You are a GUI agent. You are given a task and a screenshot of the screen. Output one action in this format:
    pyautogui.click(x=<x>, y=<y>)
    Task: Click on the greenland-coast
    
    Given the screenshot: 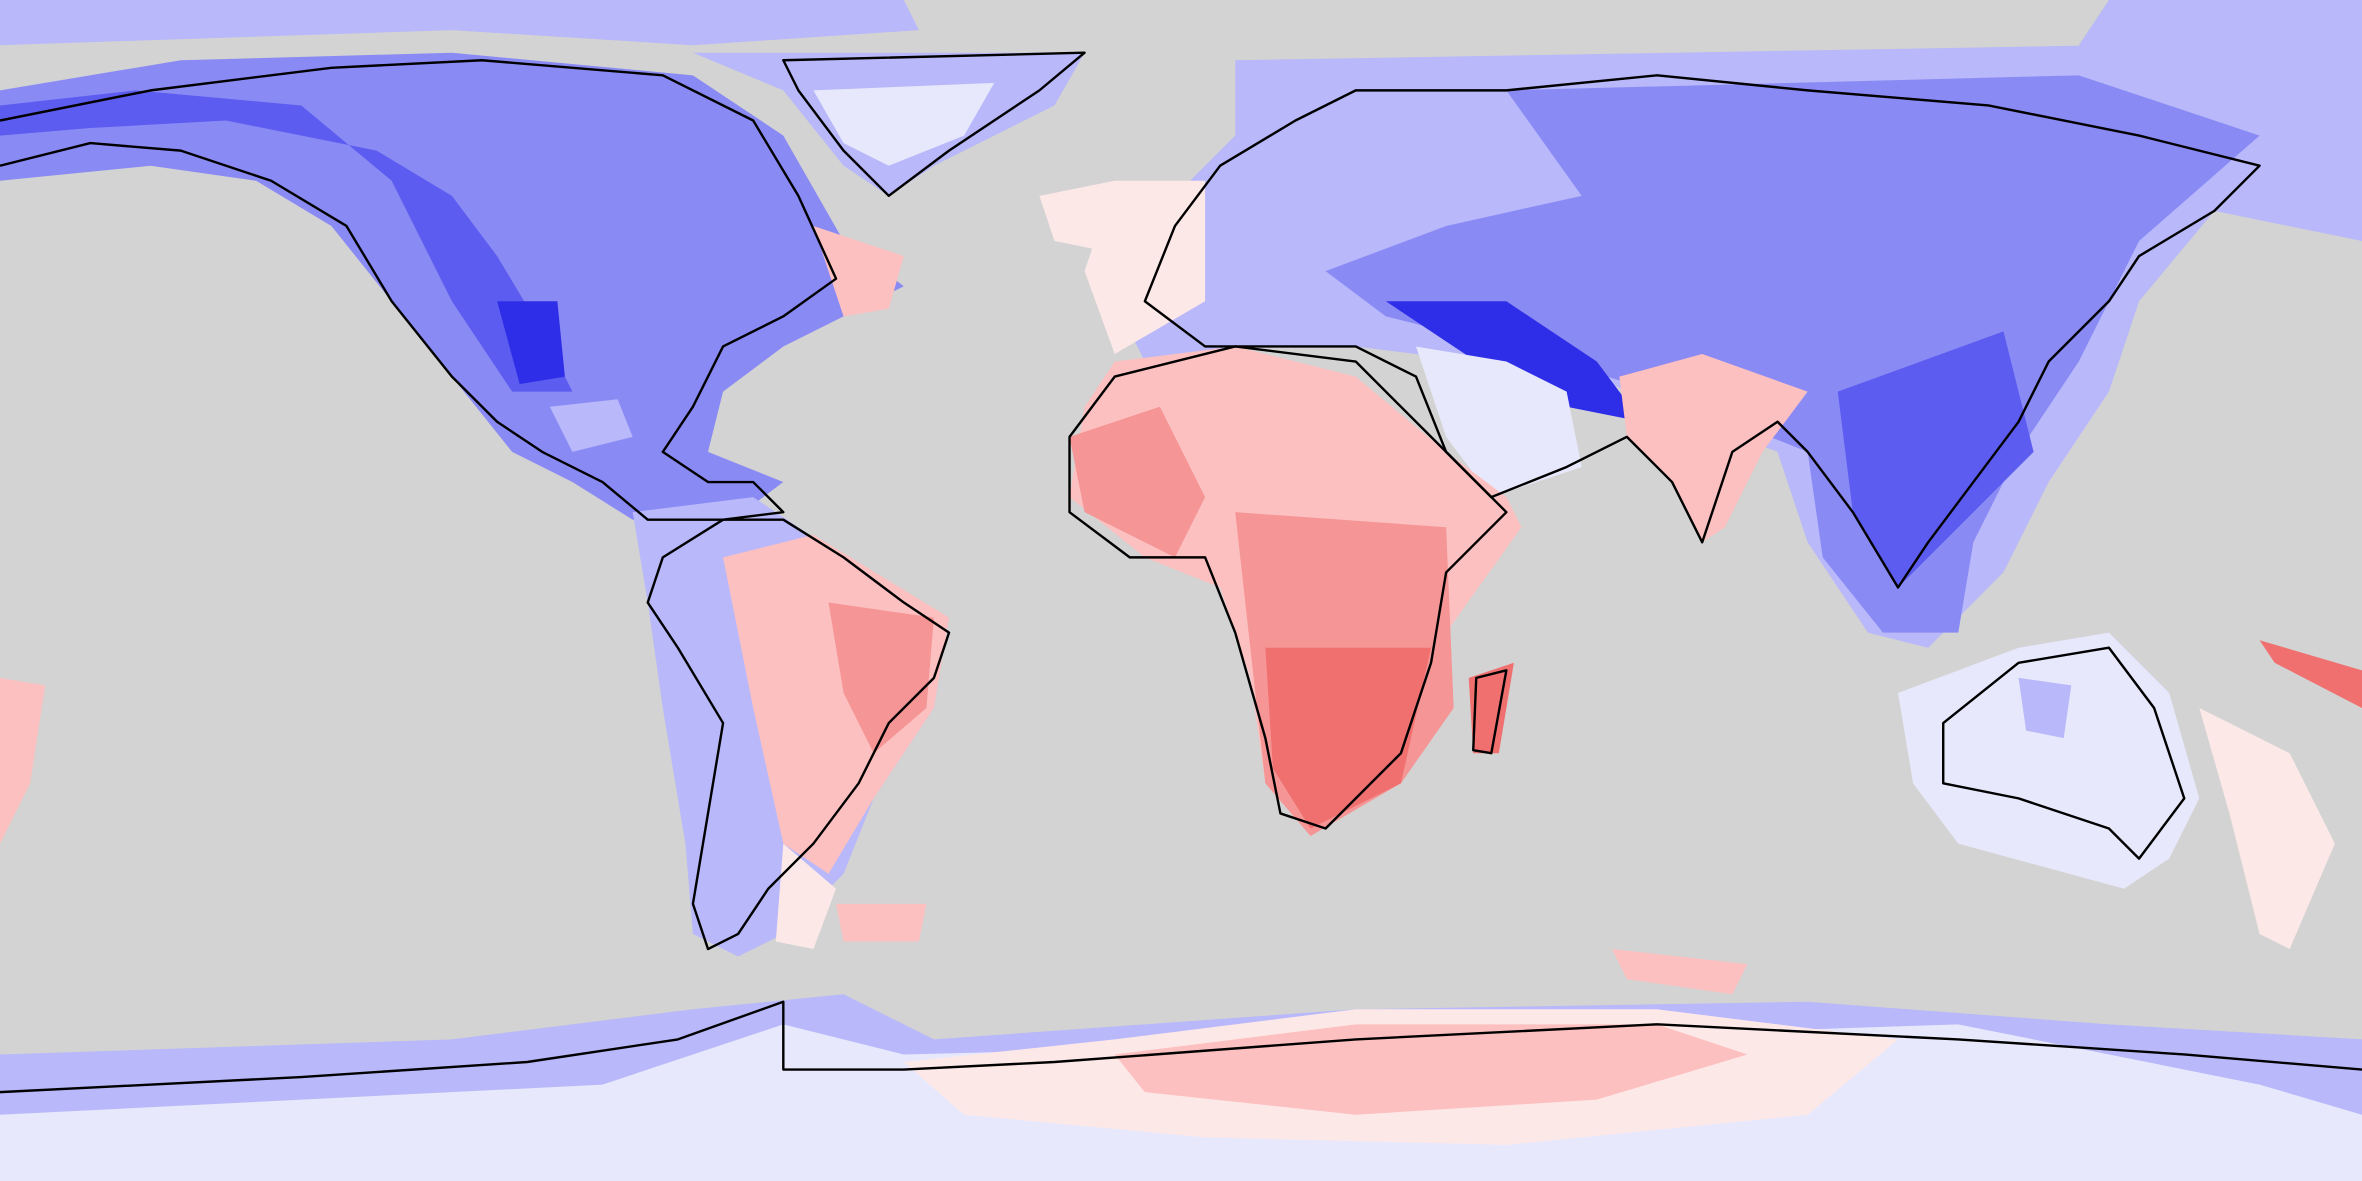 What is the action you would take?
    pyautogui.click(x=934, y=124)
    